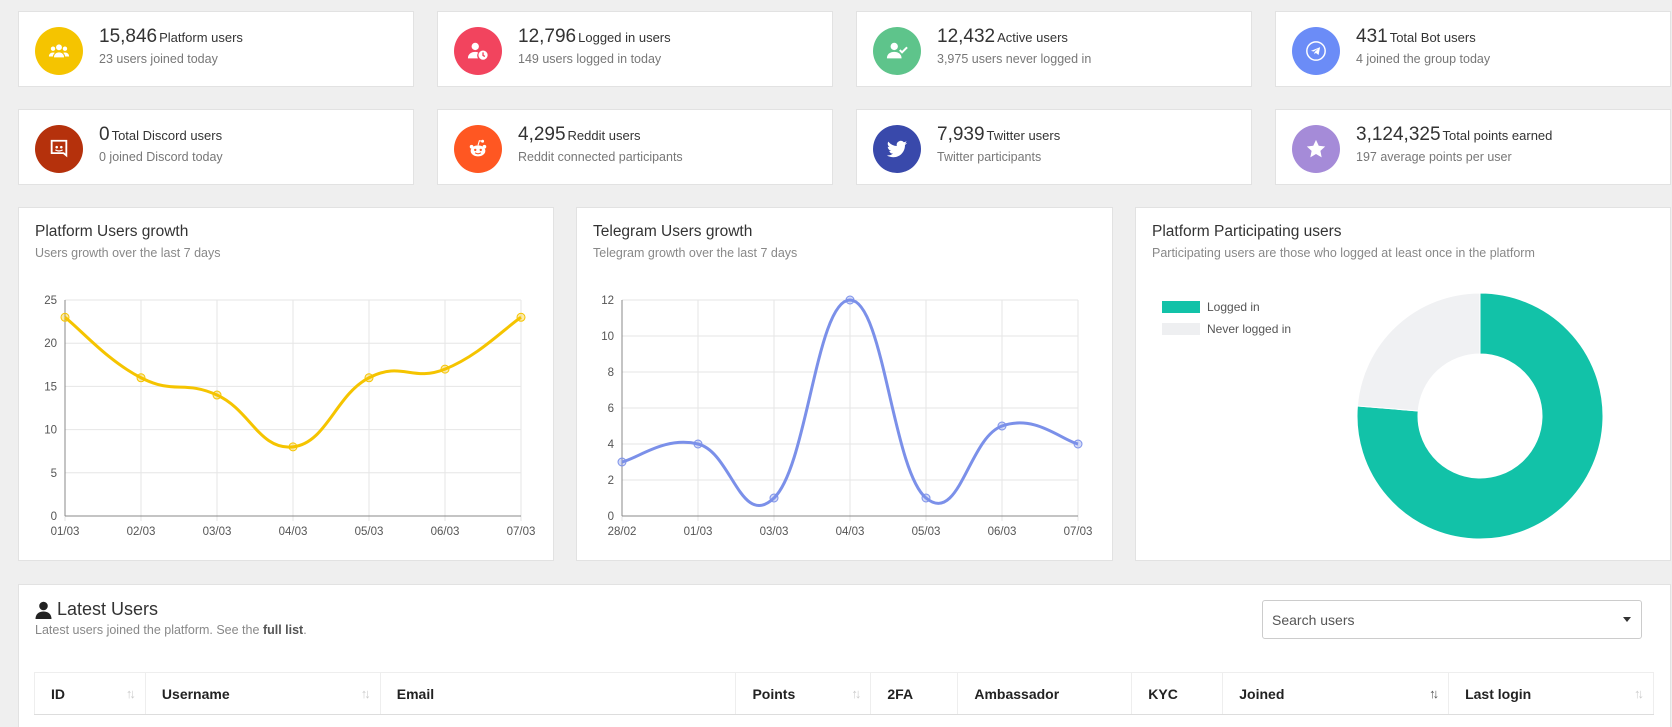 The height and width of the screenshot is (727, 1672). What do you see at coordinates (1432, 37) in the screenshot?
I see `stat-label: Total Bot users` at bounding box center [1432, 37].